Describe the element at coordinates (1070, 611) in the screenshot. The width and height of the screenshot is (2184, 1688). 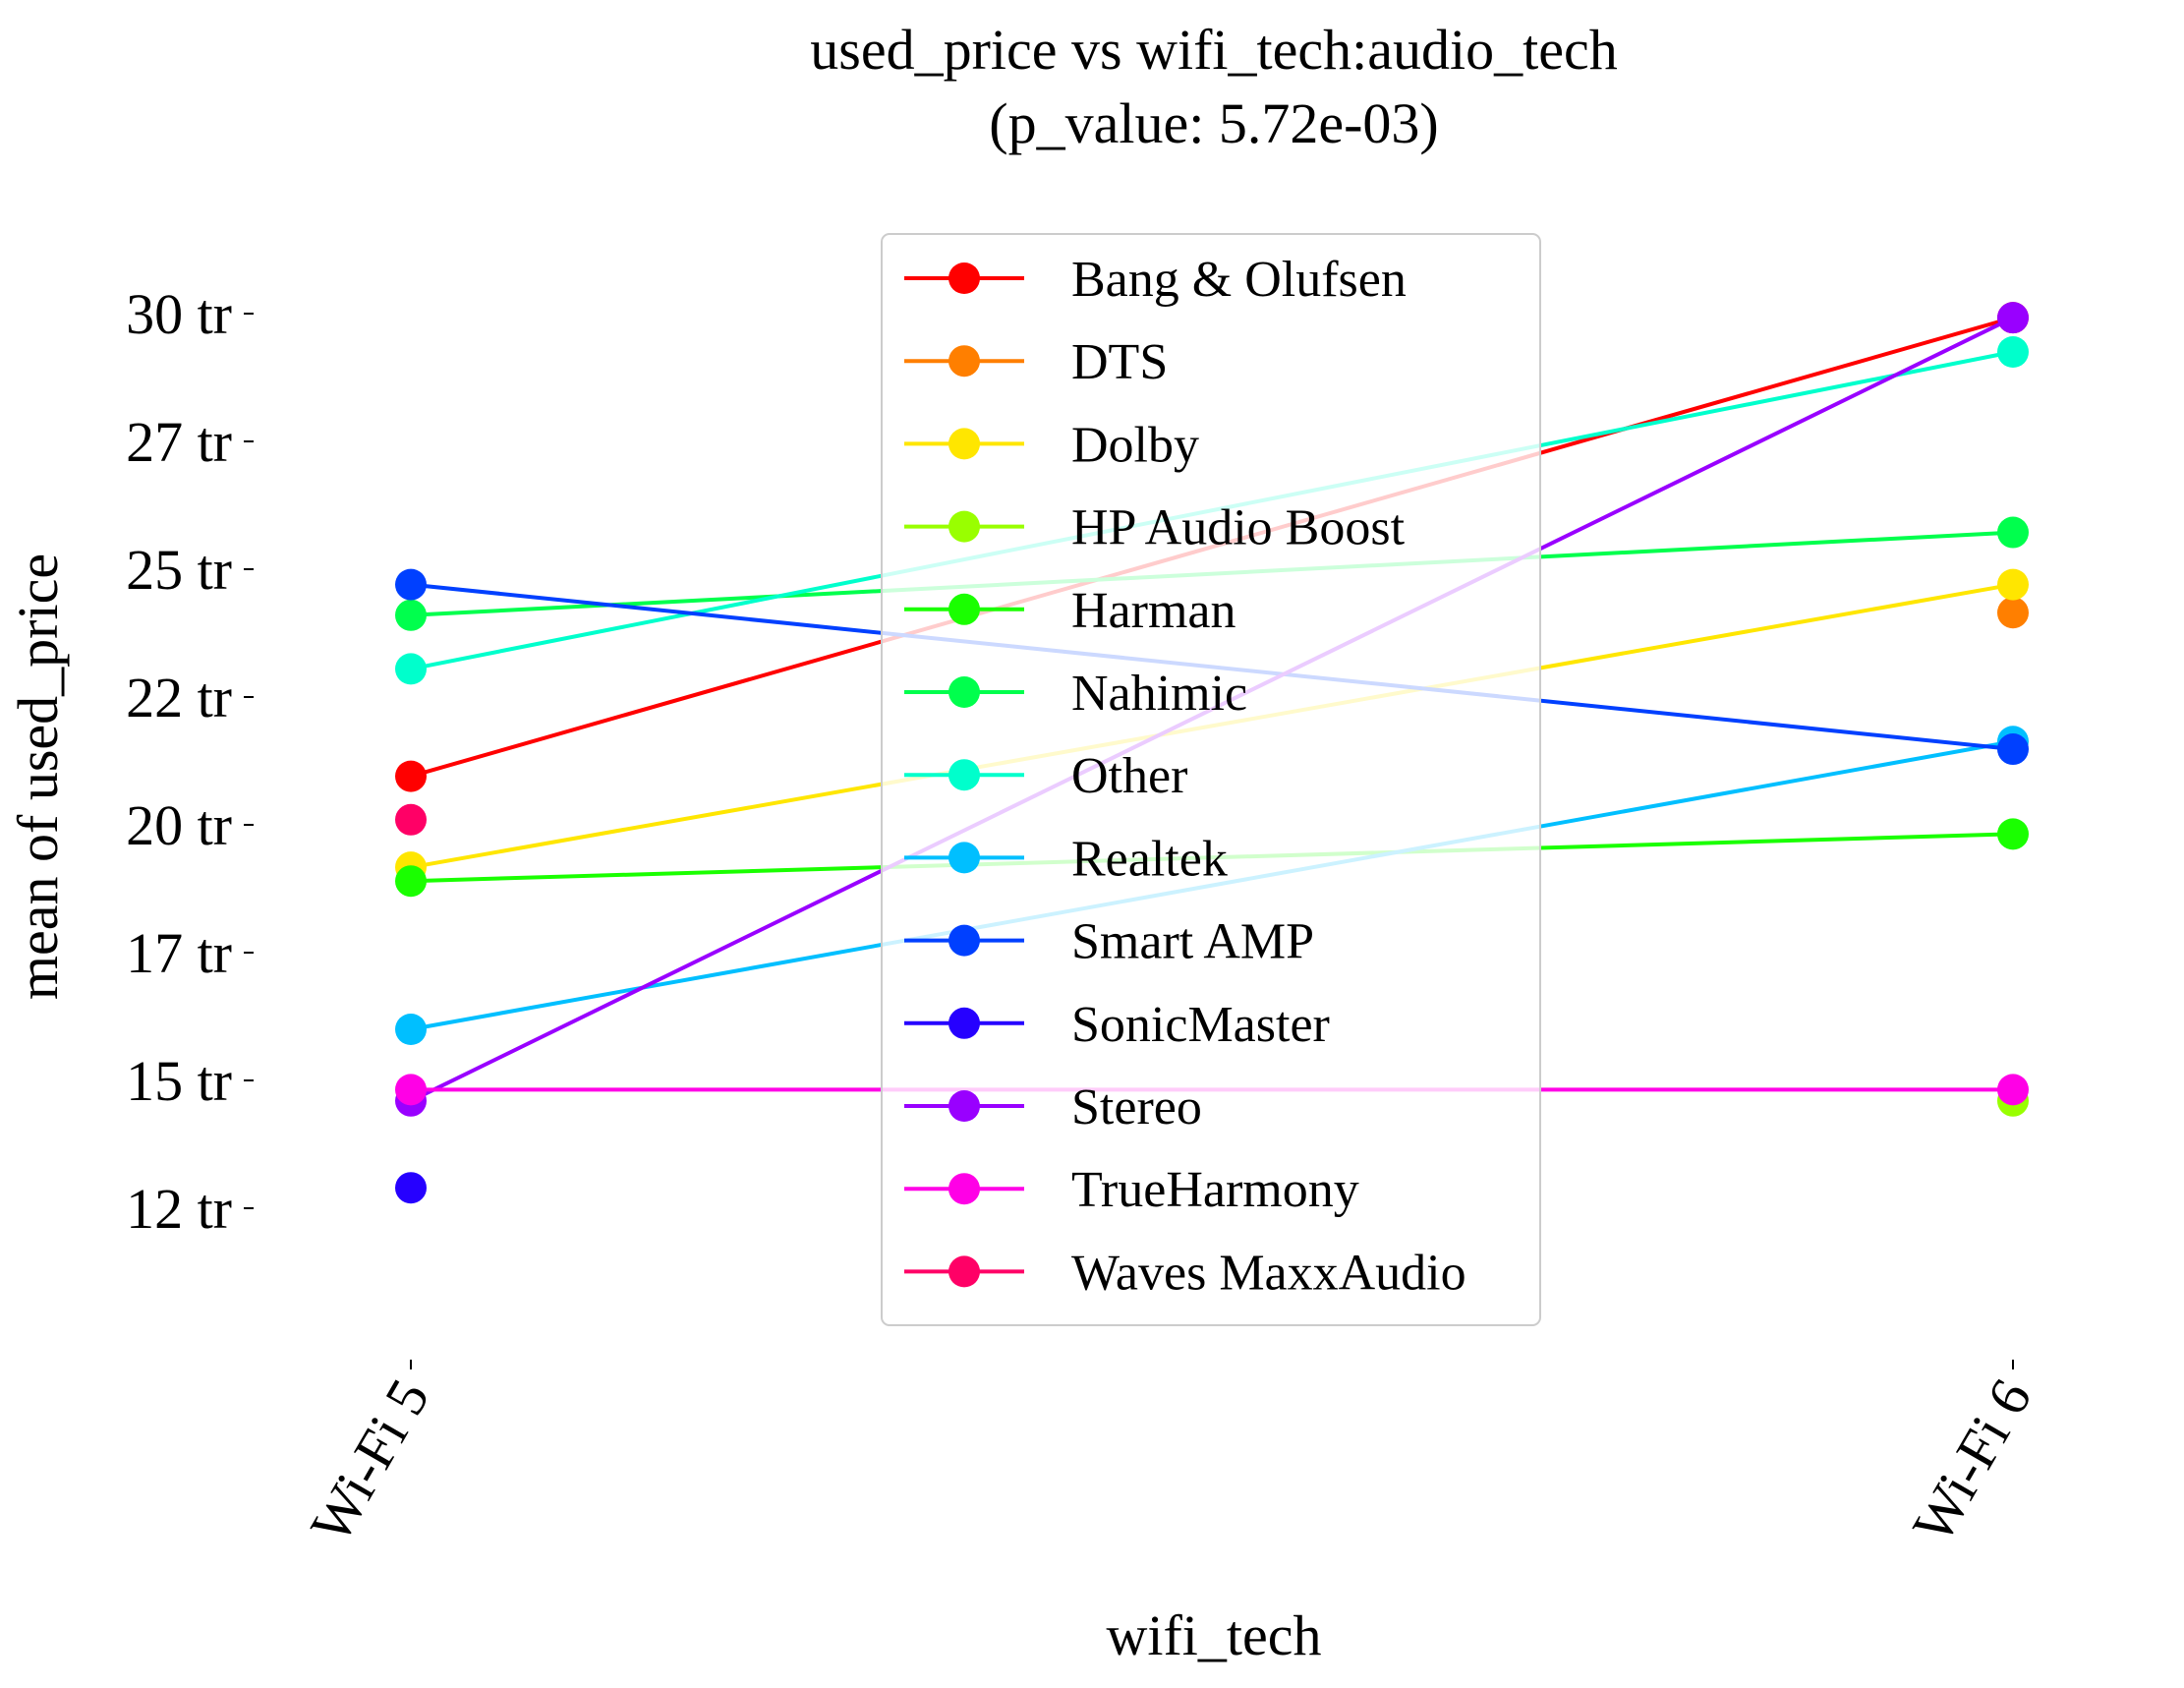
I see `legend-item: Harman` at that location.